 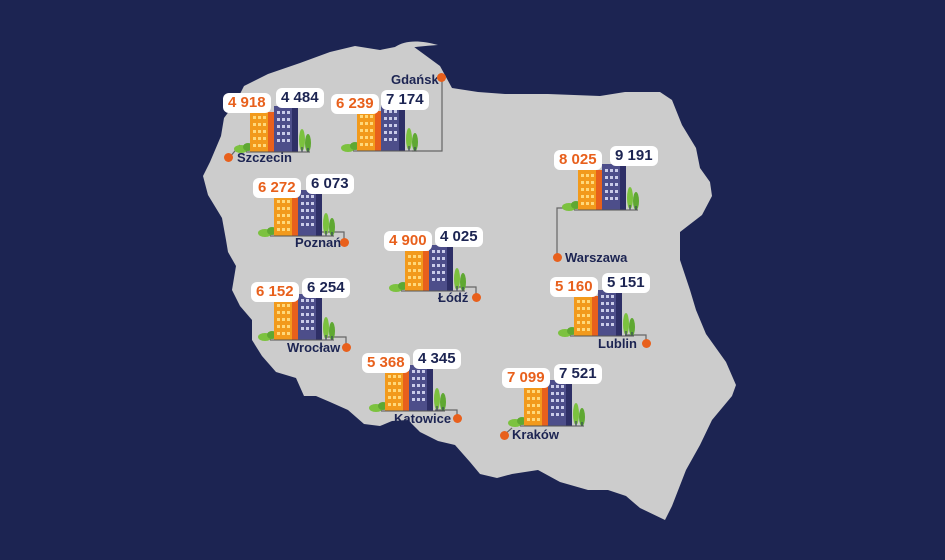 What do you see at coordinates (247, 103) in the screenshot?
I see `value-orange: 4 918` at bounding box center [247, 103].